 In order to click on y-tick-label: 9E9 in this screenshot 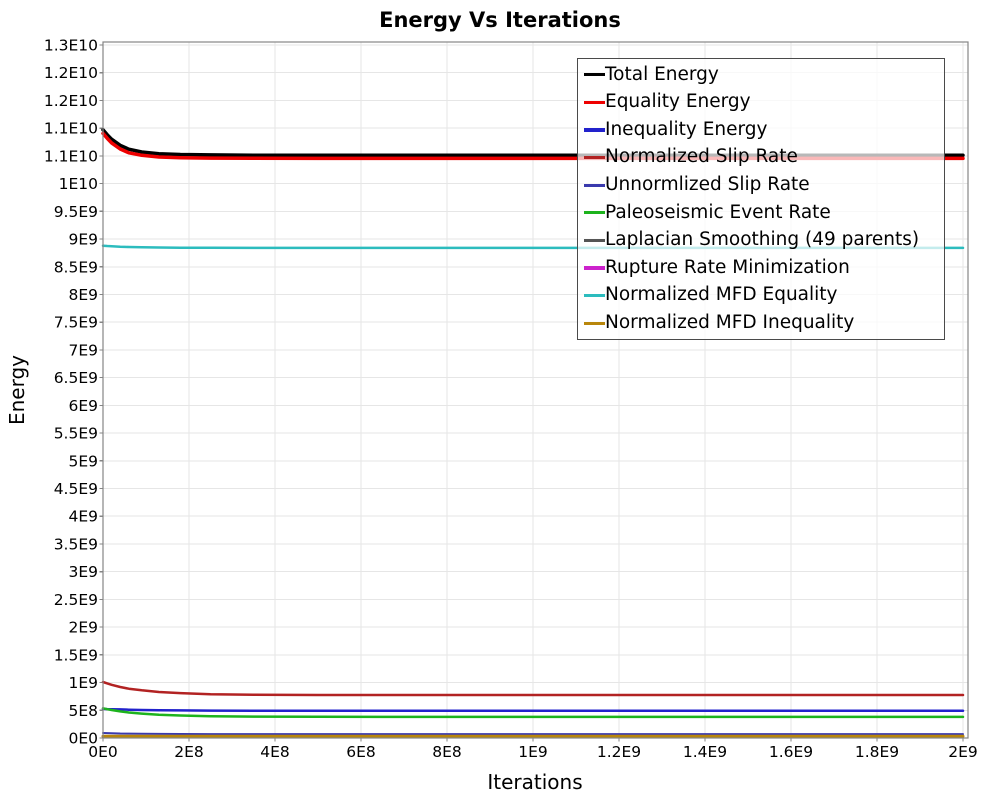, I will do `click(83, 240)`.